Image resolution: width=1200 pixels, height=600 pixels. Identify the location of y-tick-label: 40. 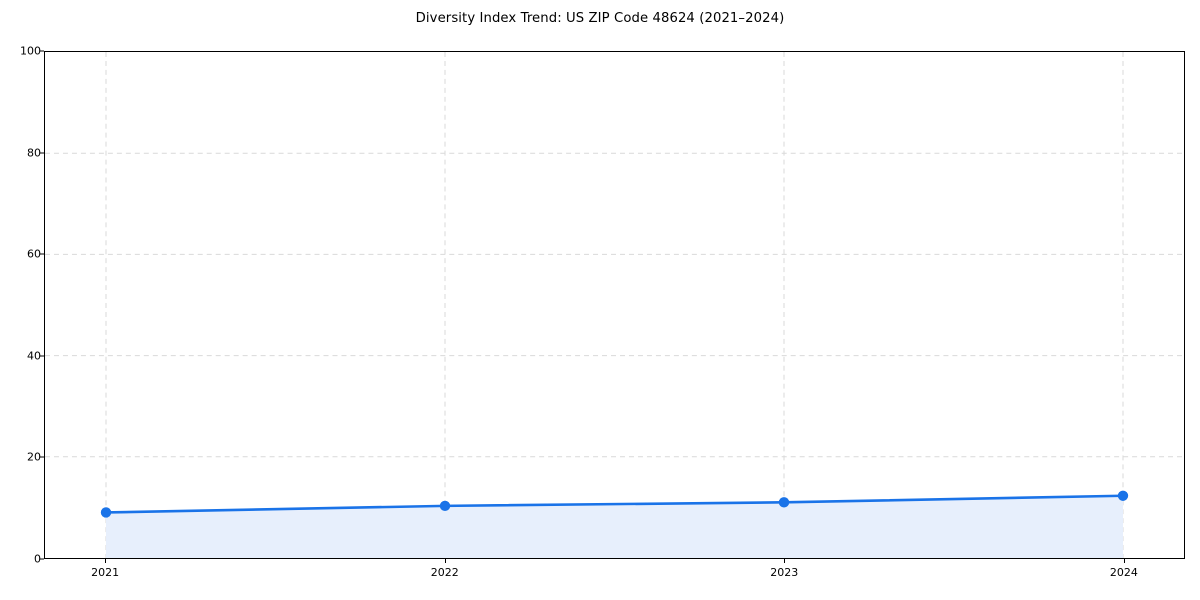
(34, 356).